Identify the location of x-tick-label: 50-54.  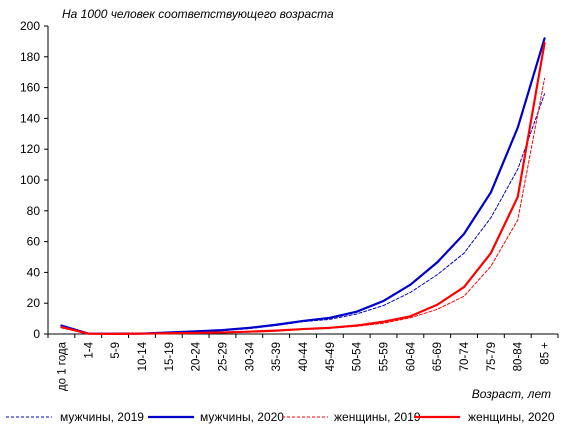
(358, 356).